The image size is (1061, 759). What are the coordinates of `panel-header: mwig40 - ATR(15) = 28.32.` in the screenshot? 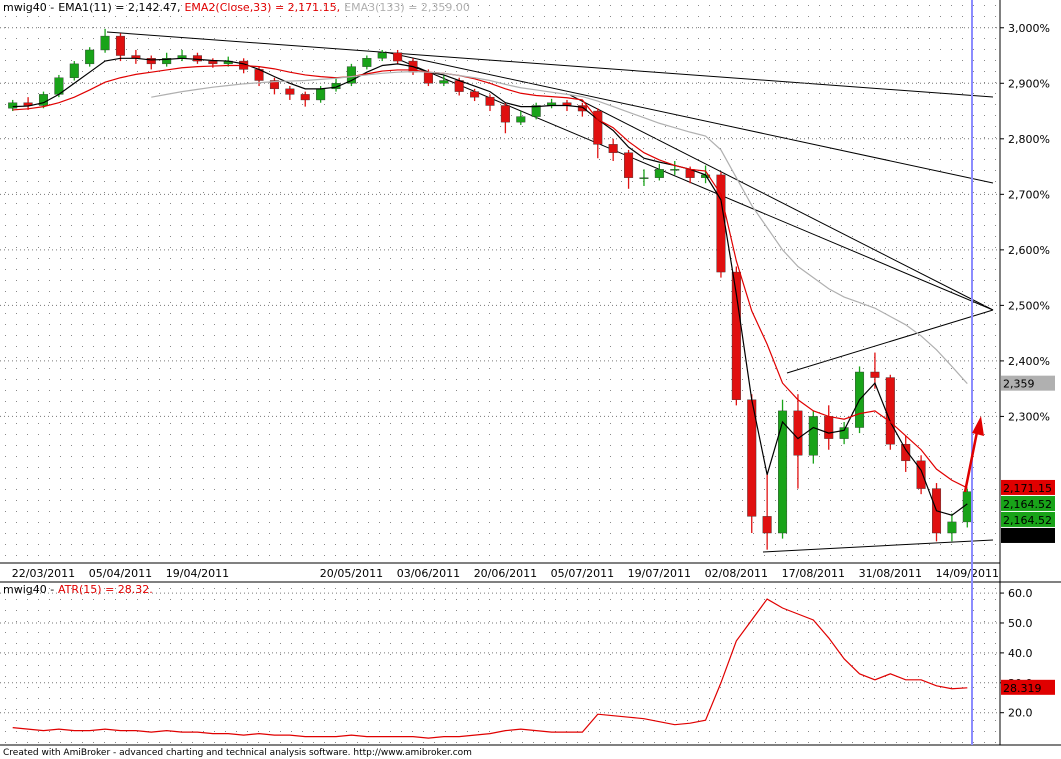 It's located at (78, 589).